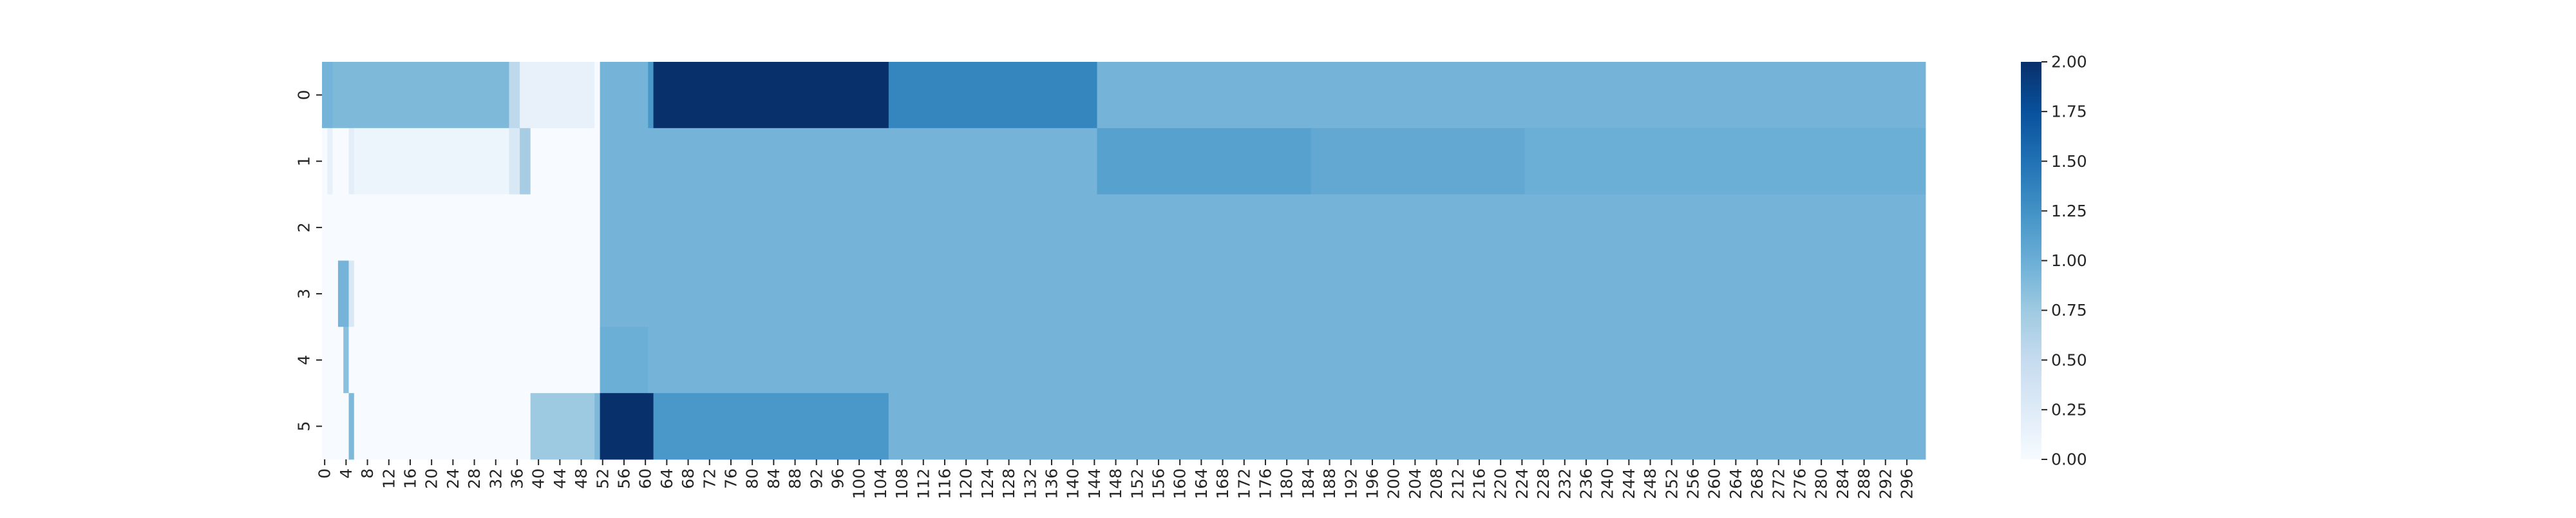 The width and height of the screenshot is (2576, 518). Describe the element at coordinates (1308, 483) in the screenshot. I see `x-tick-label: 184` at that location.